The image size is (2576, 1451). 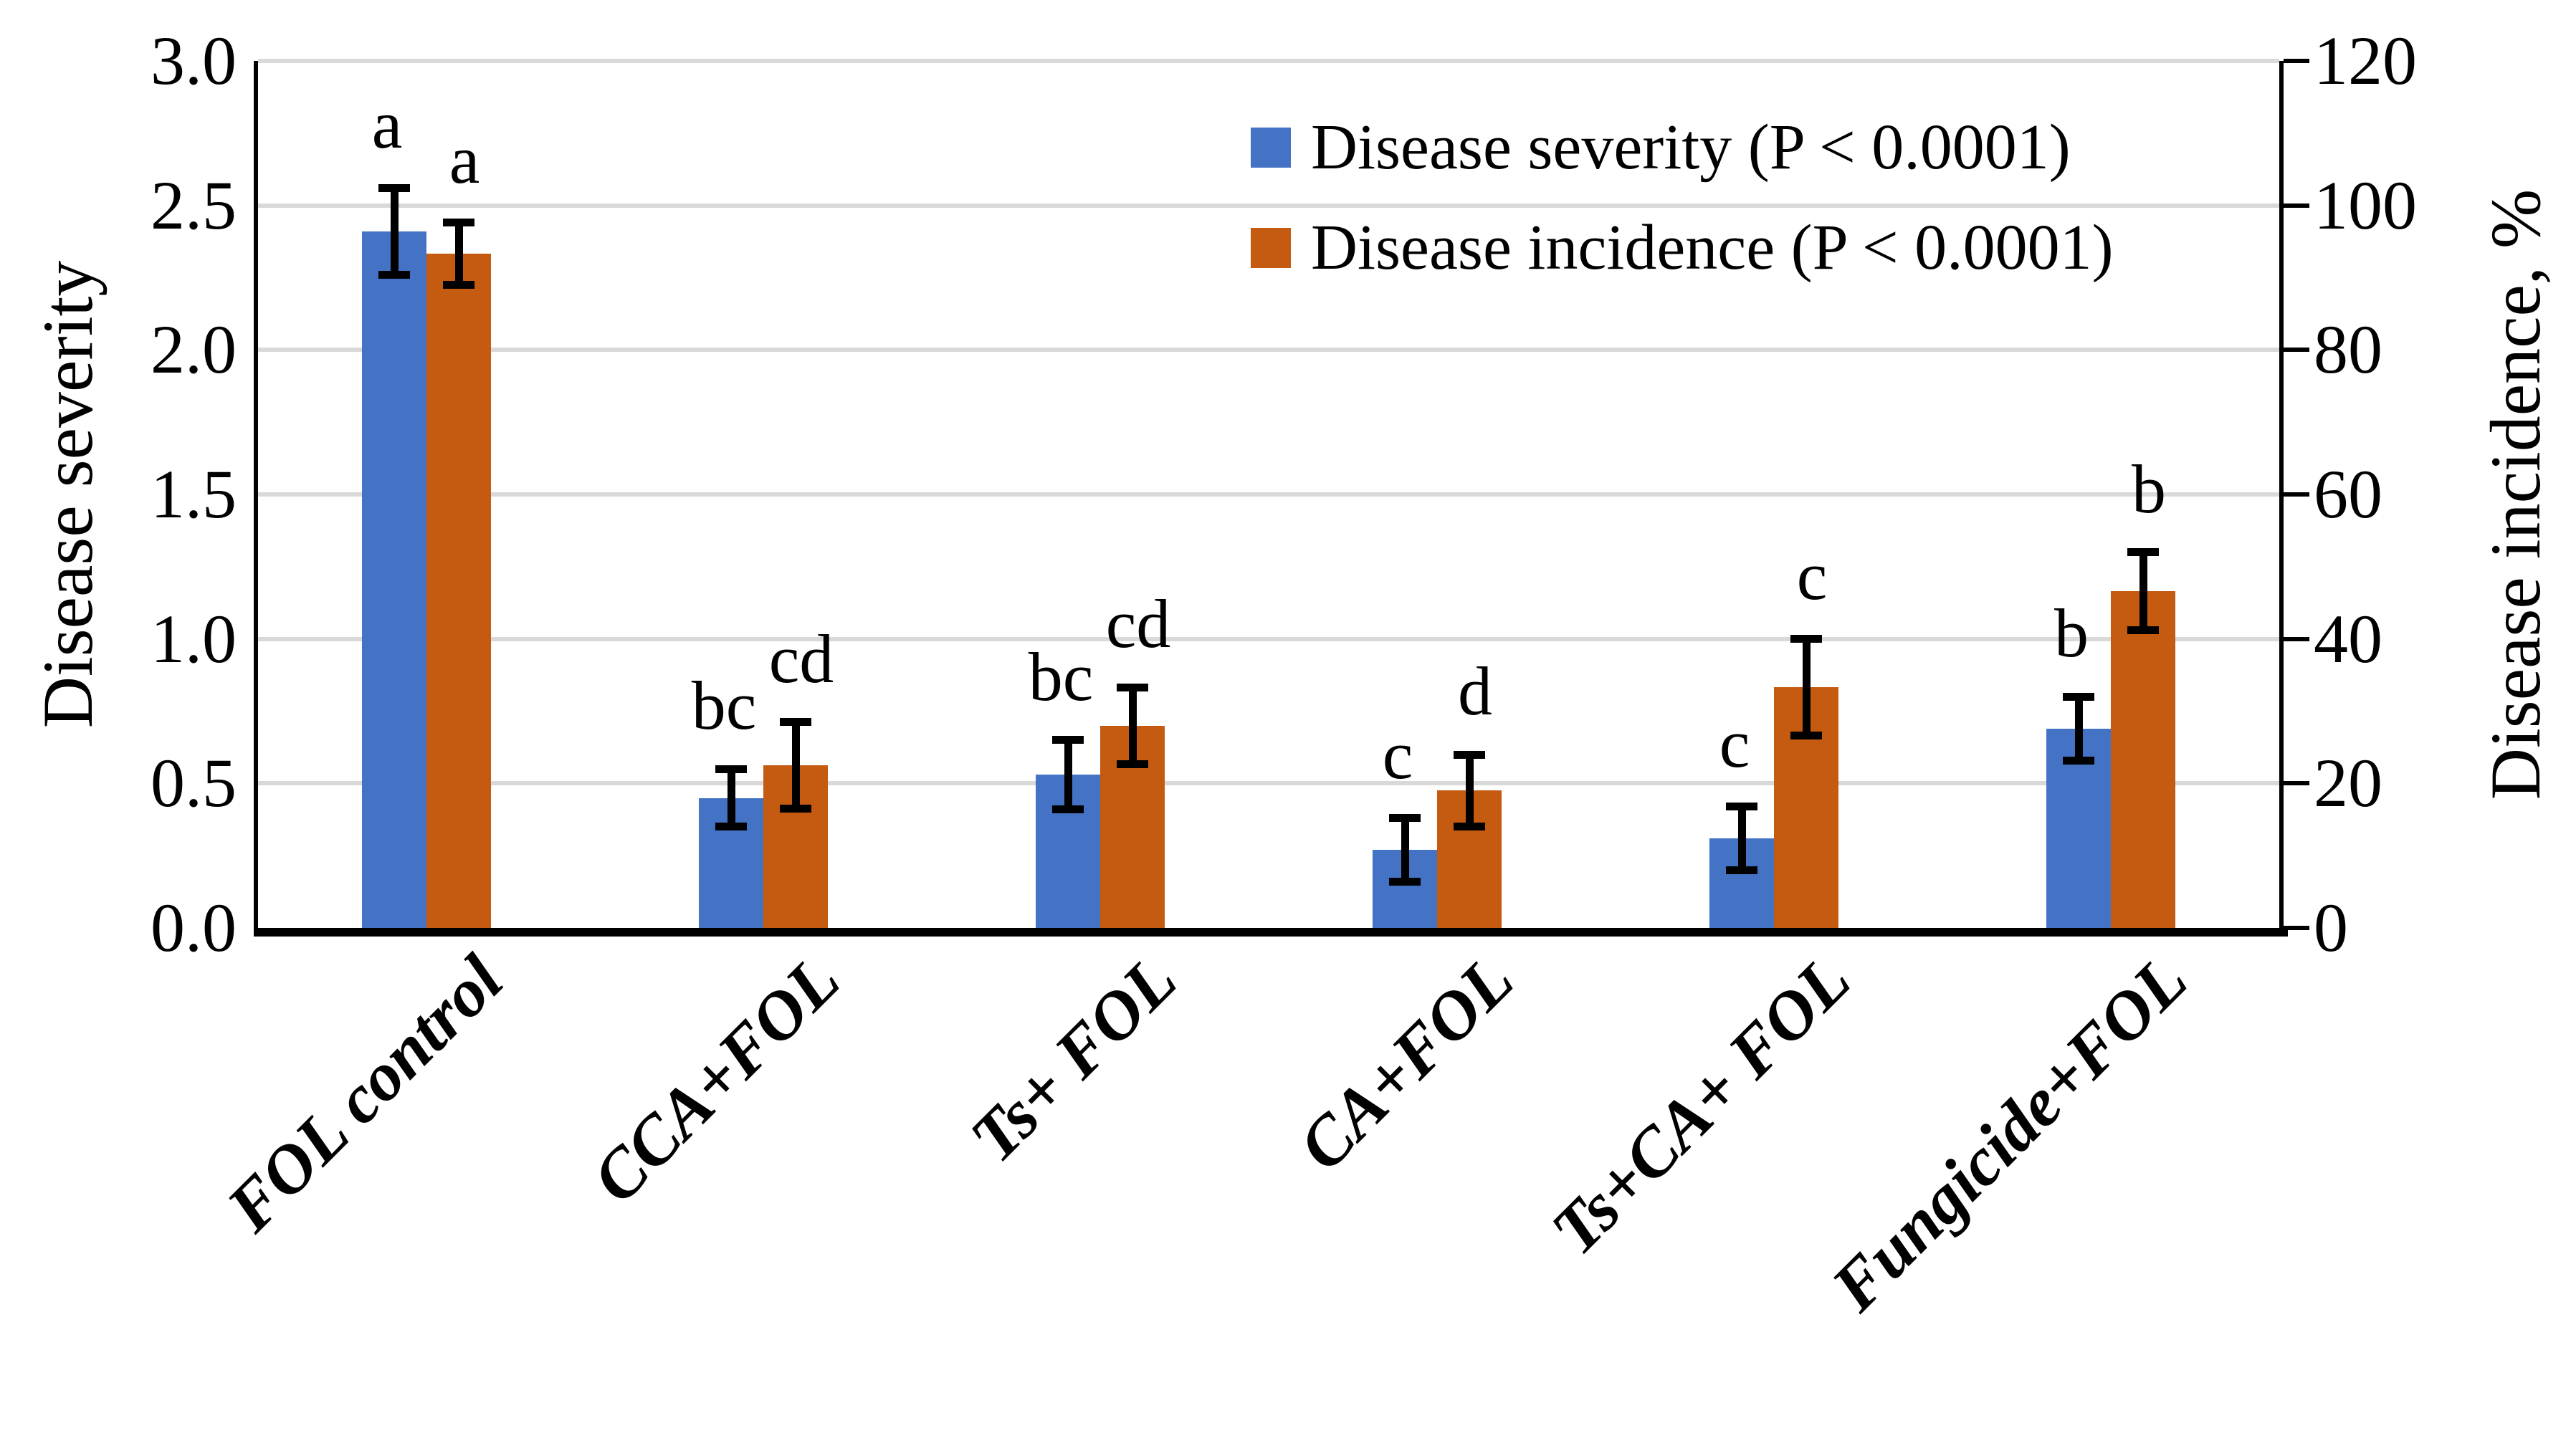 What do you see at coordinates (2348, 349) in the screenshot?
I see `y-tick-label-right: 80` at bounding box center [2348, 349].